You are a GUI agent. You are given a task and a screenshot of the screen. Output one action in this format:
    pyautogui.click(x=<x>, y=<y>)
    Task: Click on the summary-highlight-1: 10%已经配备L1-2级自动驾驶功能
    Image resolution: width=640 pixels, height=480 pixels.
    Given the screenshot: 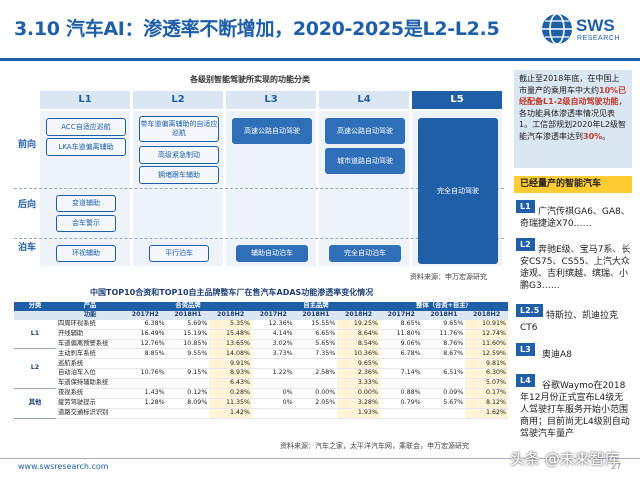 What is the action you would take?
    pyautogui.click(x=573, y=96)
    